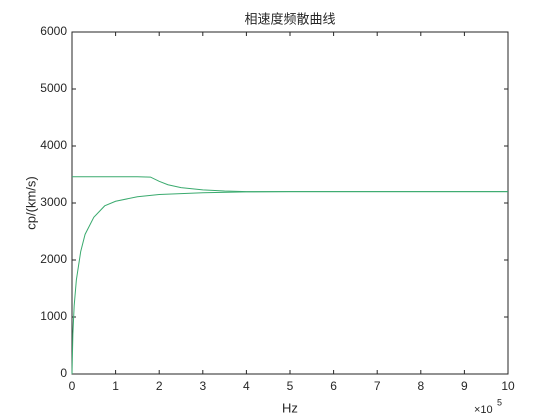 The image size is (560, 420). What do you see at coordinates (53, 31) in the screenshot?
I see `y-tick-label: 6000` at bounding box center [53, 31].